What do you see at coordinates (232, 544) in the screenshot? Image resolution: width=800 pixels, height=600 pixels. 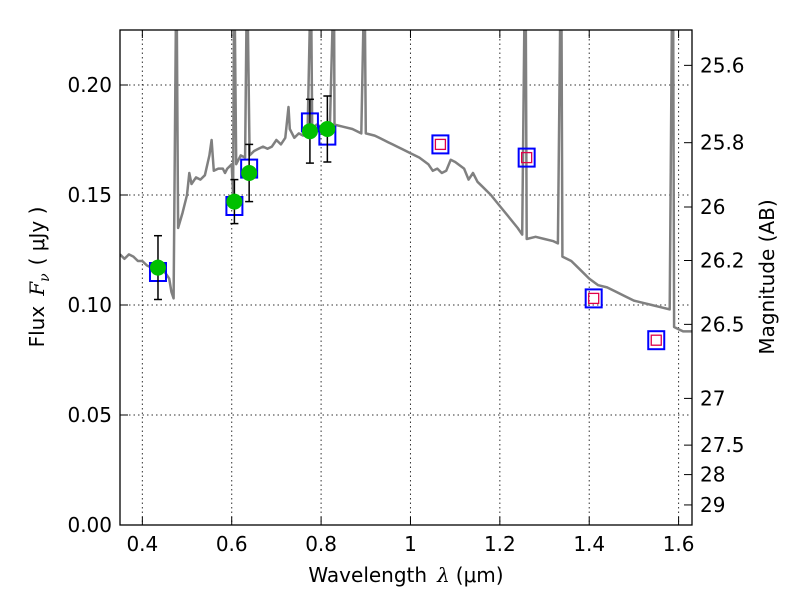 I see `x-tick-label: 0.6` at bounding box center [232, 544].